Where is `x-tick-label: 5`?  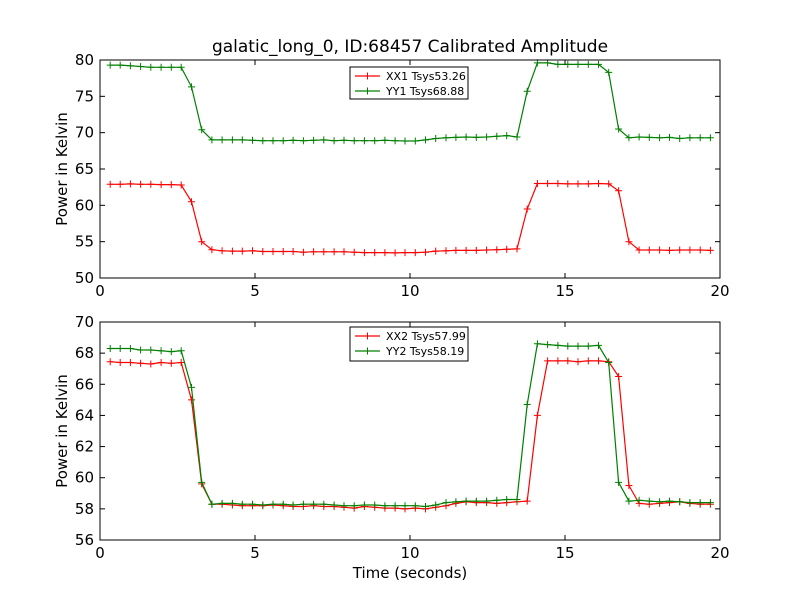 x-tick-label: 5 is located at coordinates (255, 553).